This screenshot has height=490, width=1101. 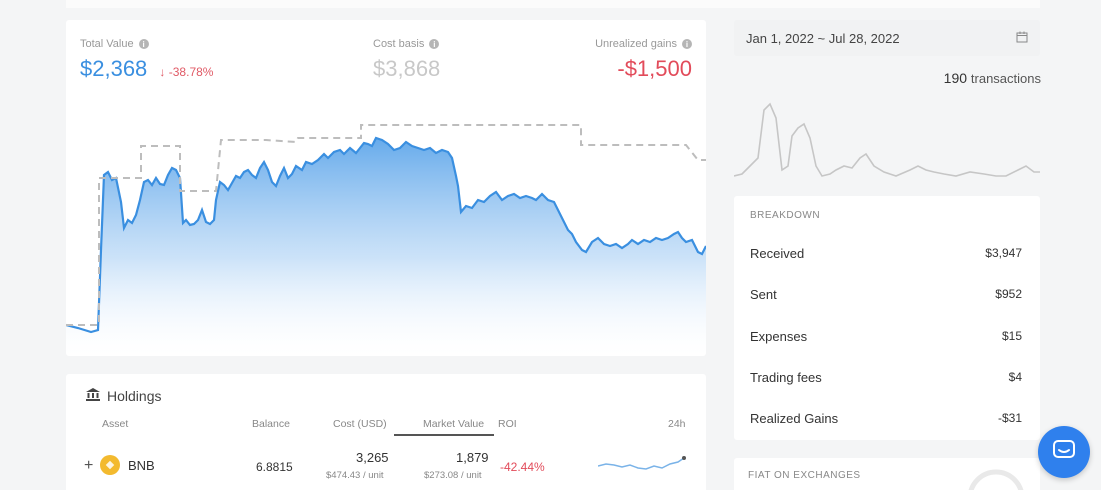 What do you see at coordinates (141, 465) in the screenshot?
I see `asset-name: BNB` at bounding box center [141, 465].